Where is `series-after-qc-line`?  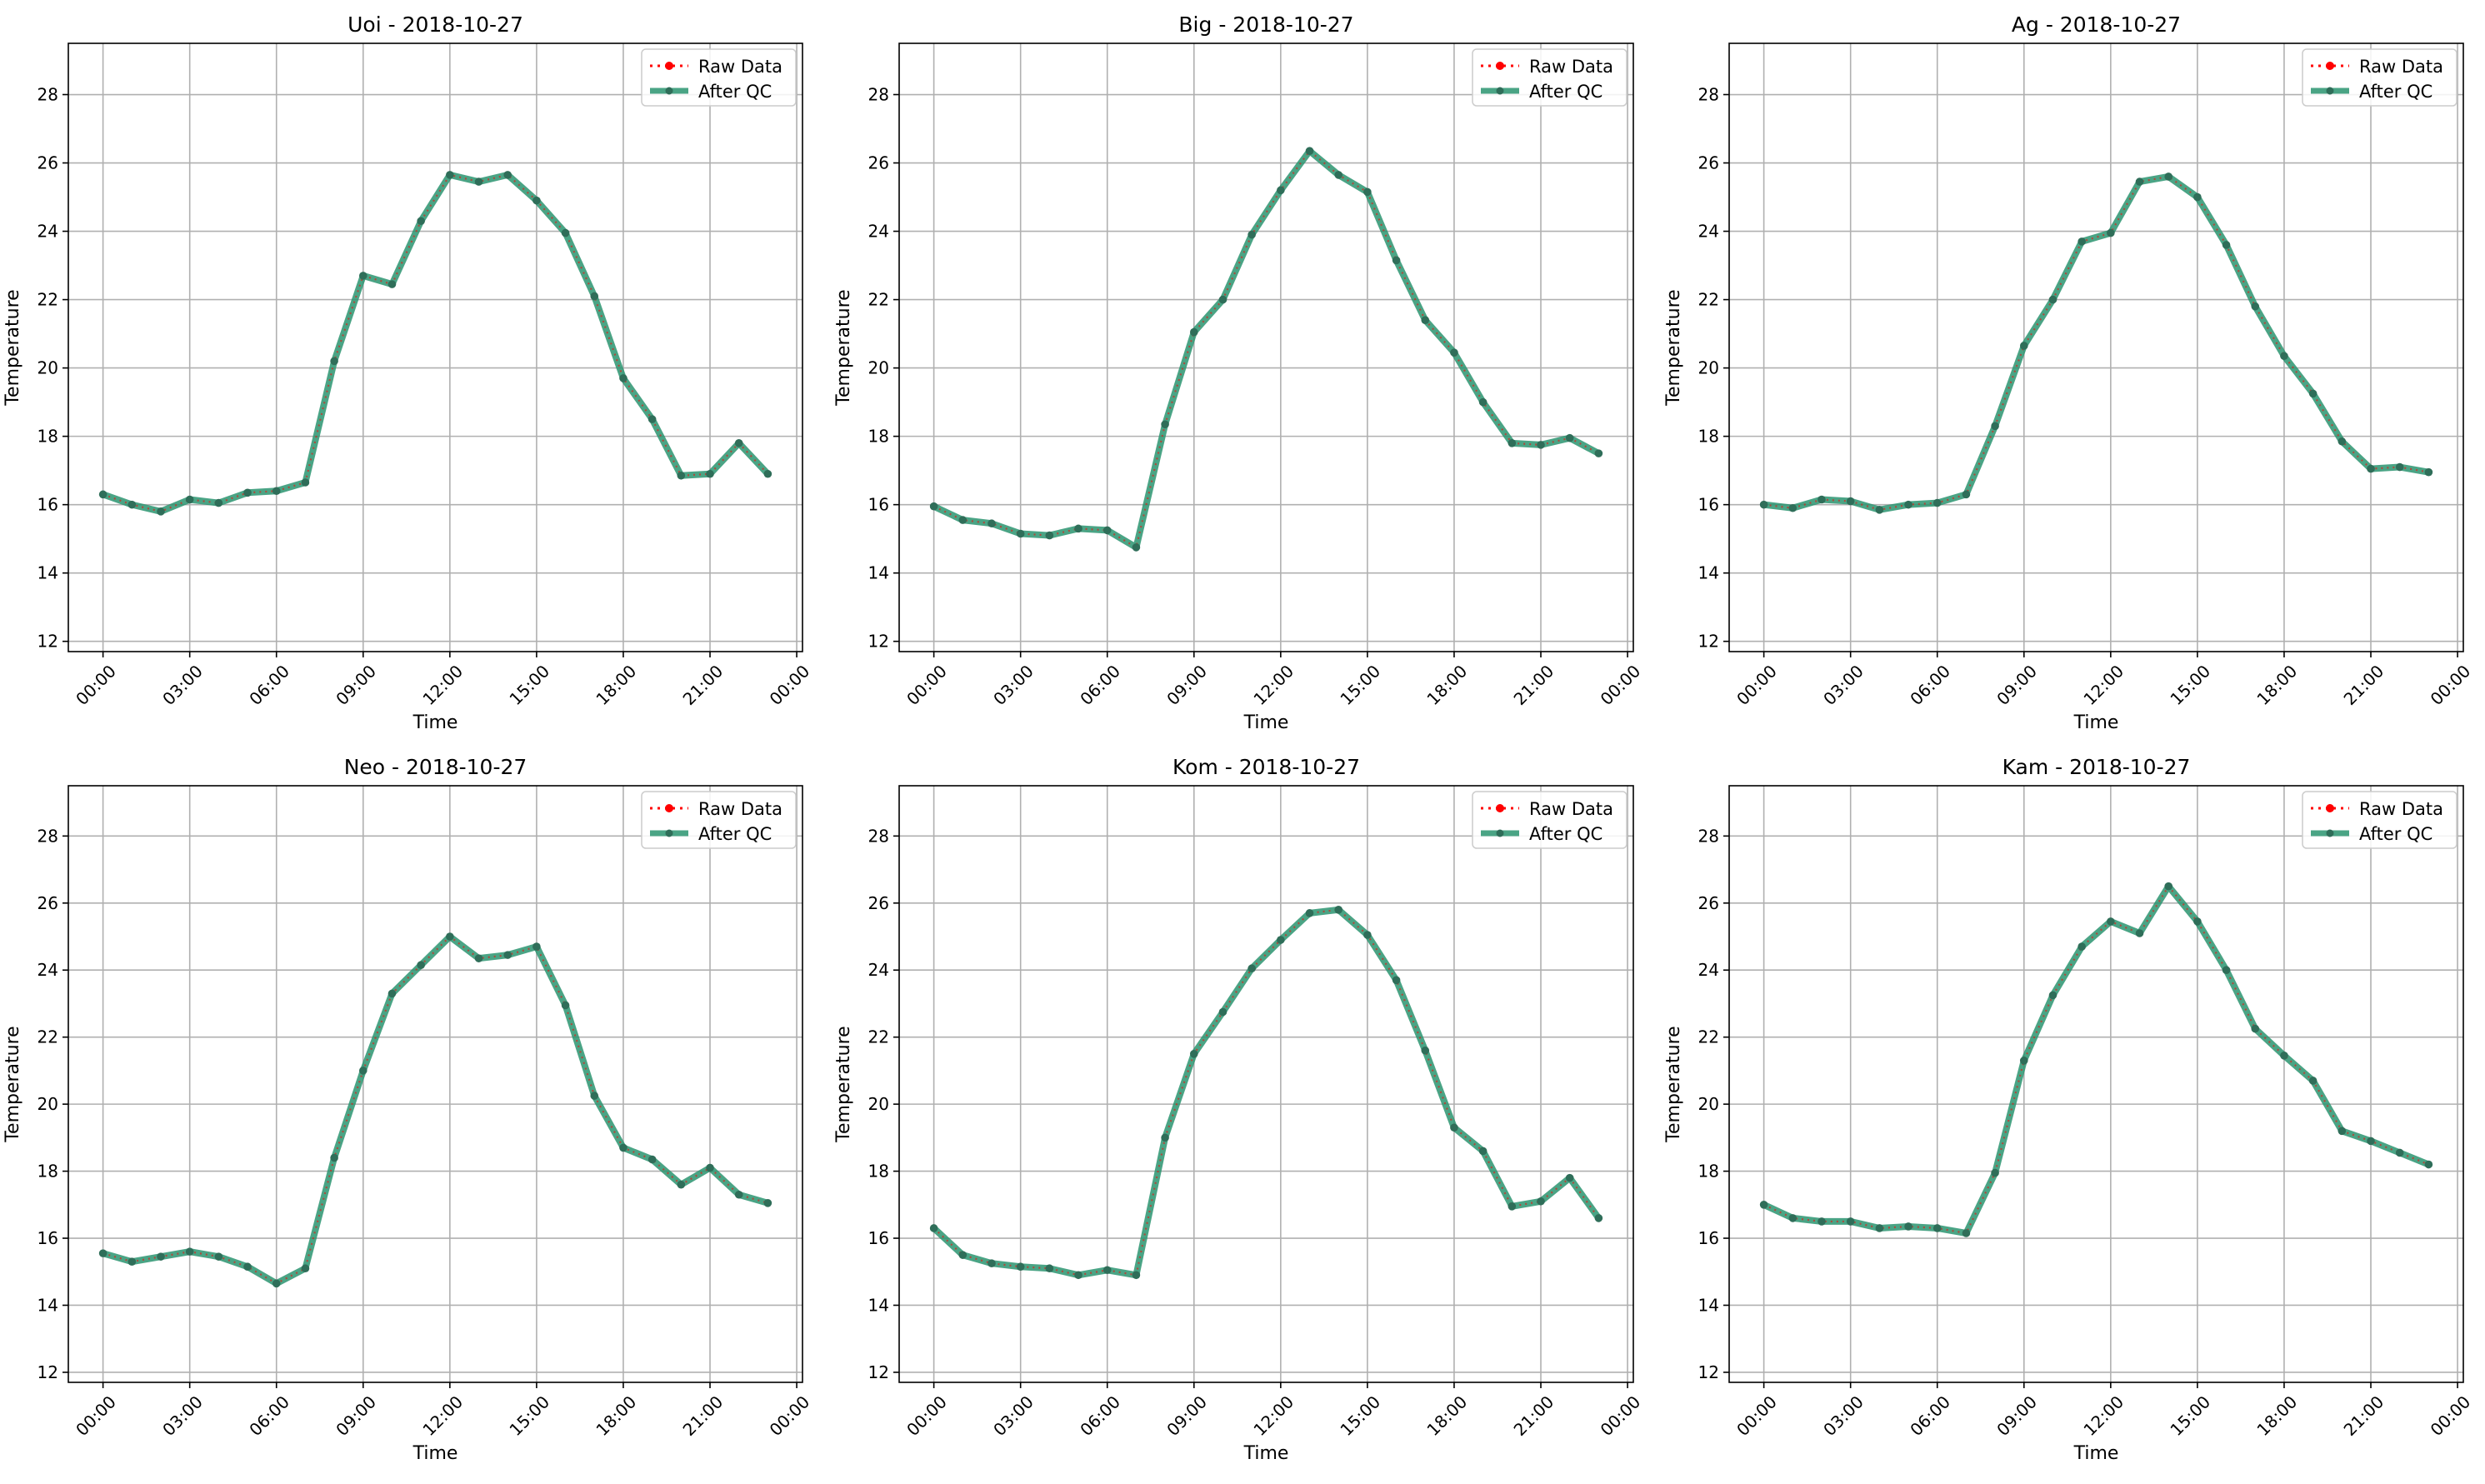
series-after-qc-line is located at coordinates (436, 1110).